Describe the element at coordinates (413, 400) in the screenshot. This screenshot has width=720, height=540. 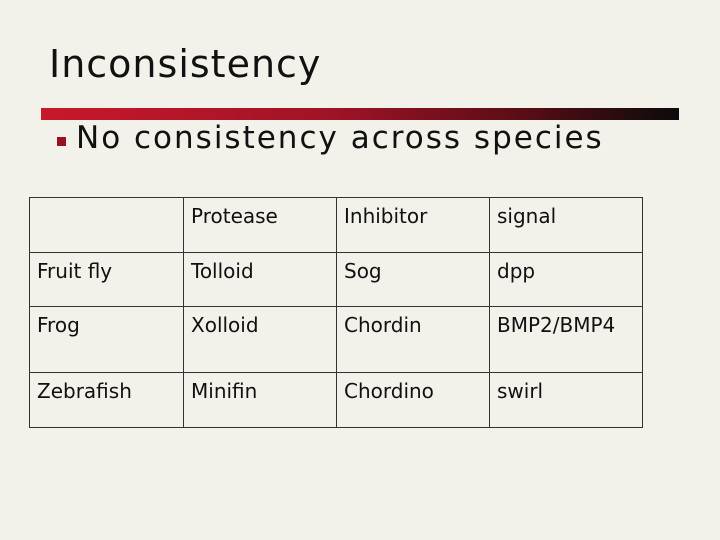
I see `table-cell: Chordino` at that location.